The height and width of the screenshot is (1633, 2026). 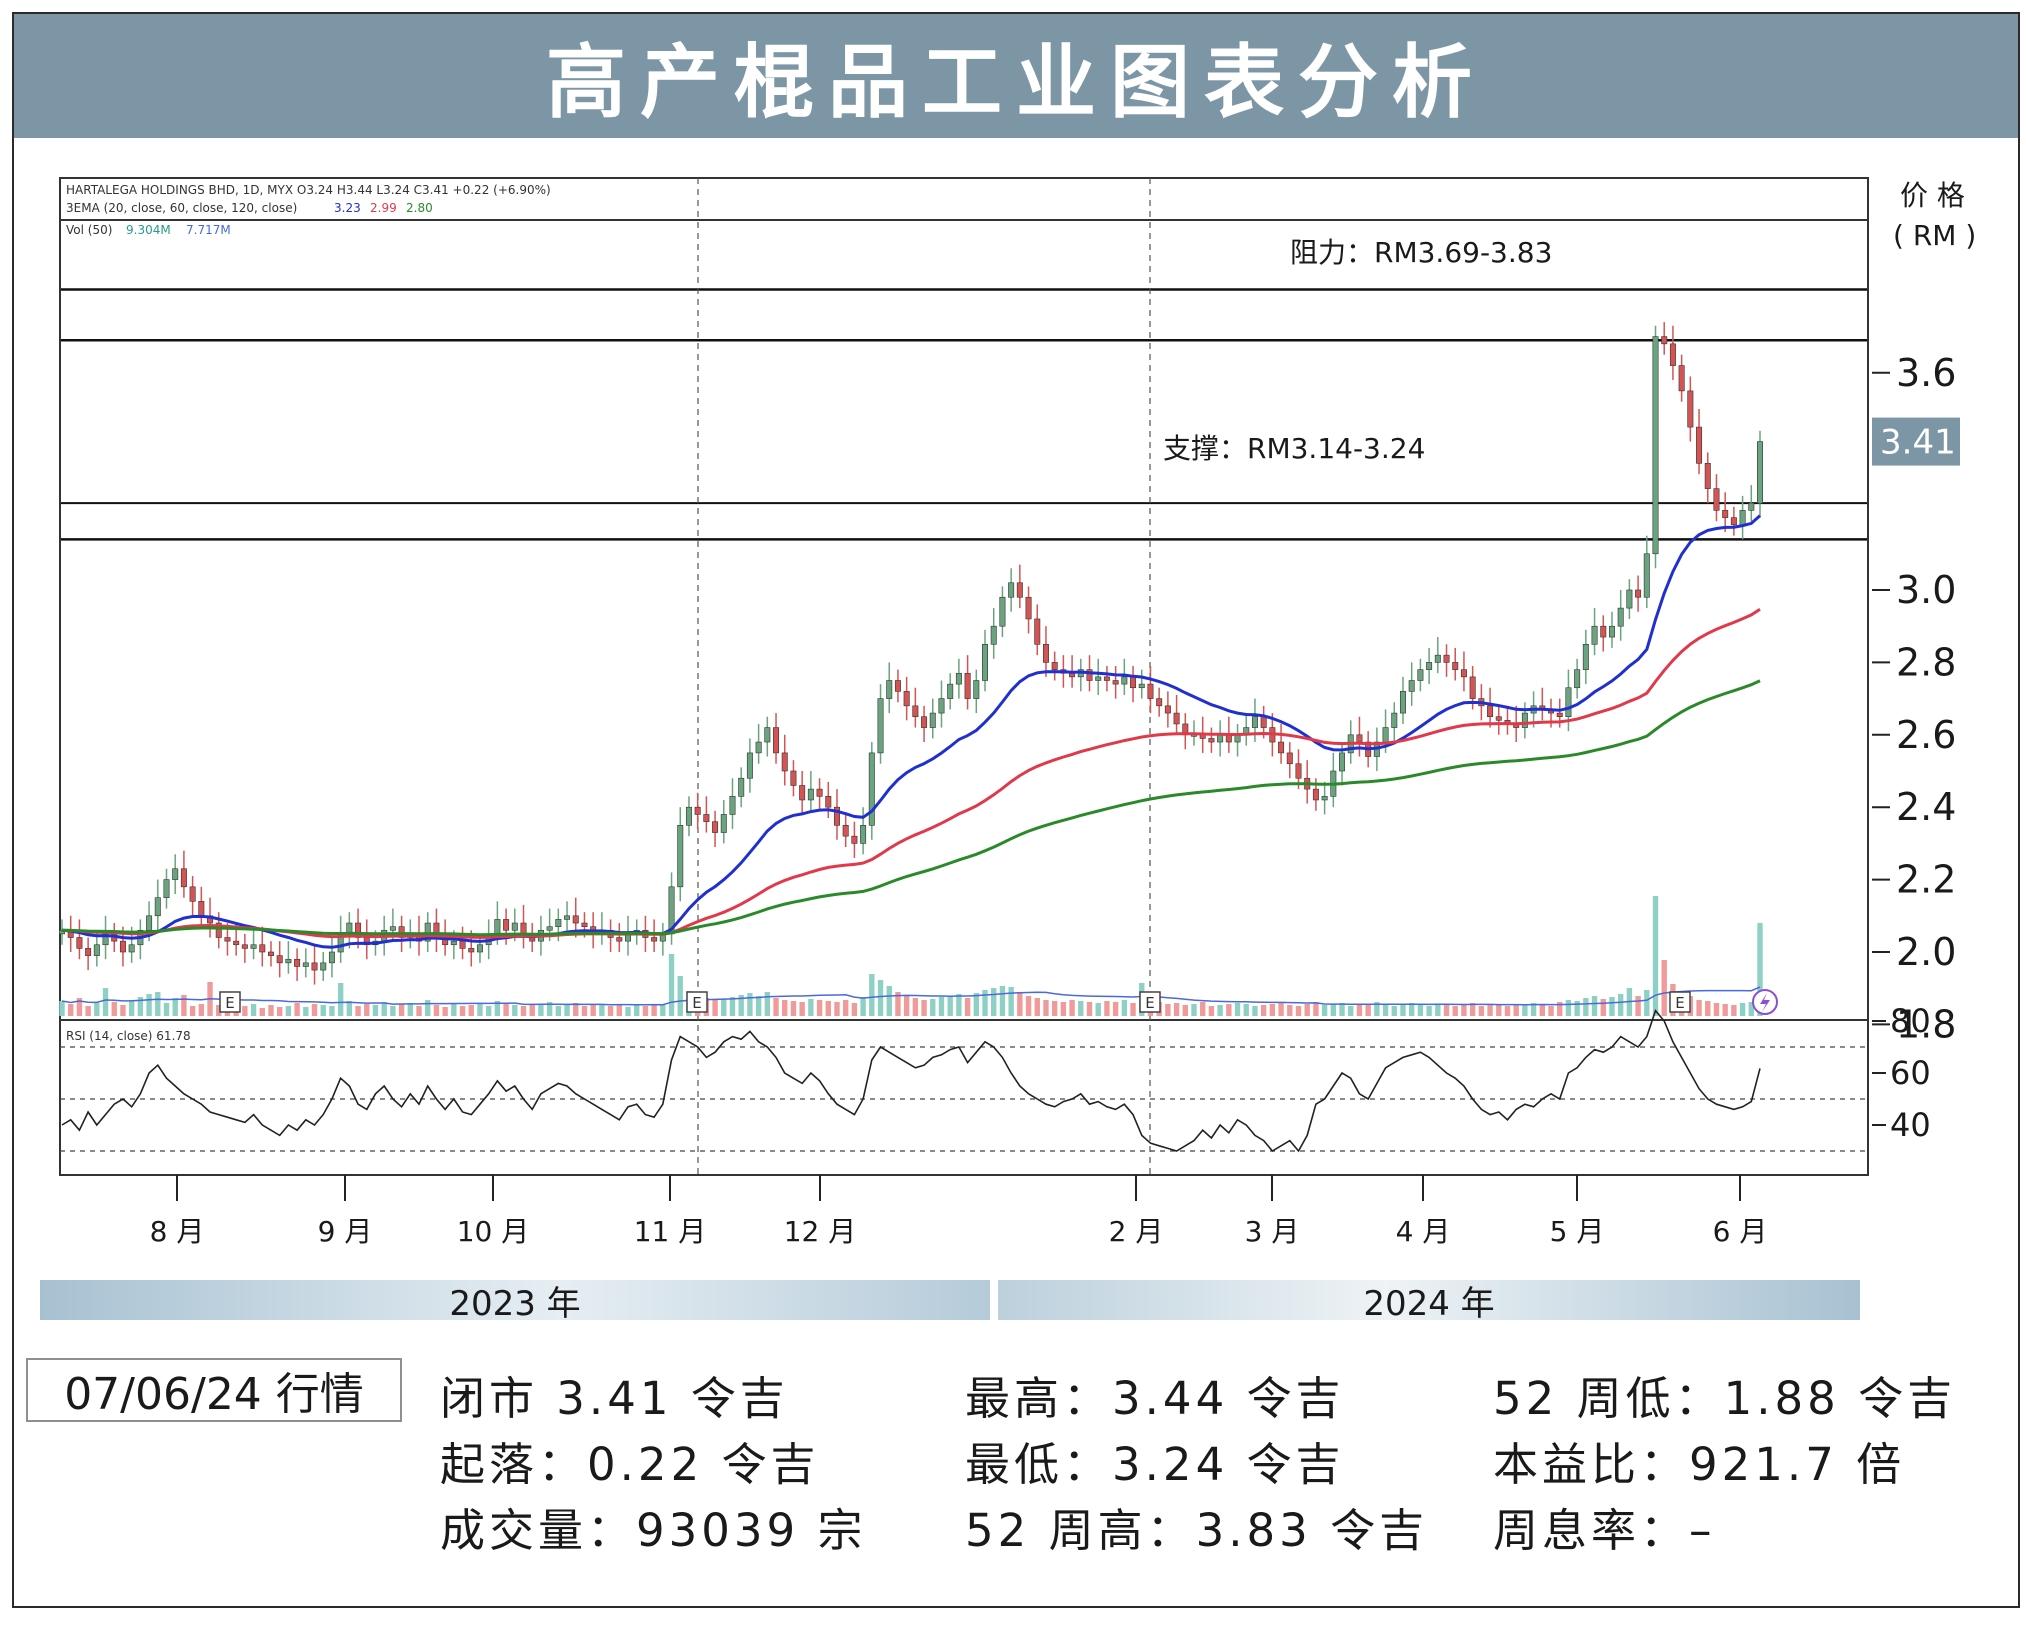 I want to click on legend-vol-prefix: Vol (50), so click(x=89, y=230).